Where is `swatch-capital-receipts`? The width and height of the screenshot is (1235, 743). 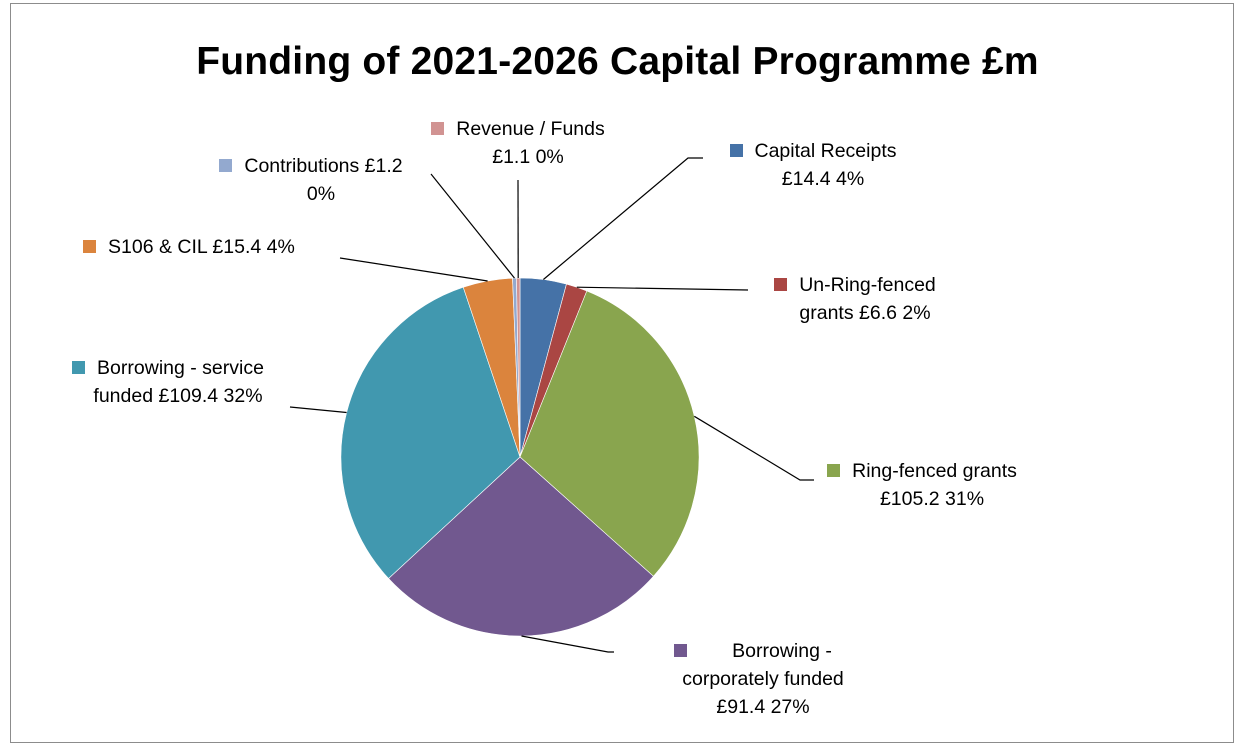 swatch-capital-receipts is located at coordinates (736, 150).